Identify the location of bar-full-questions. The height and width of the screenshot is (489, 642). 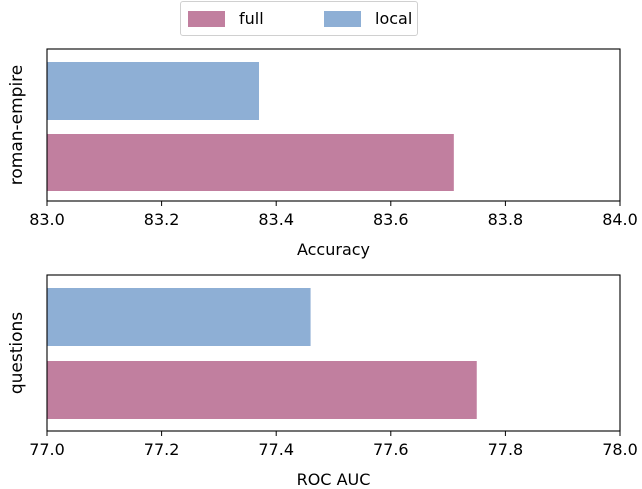
(262, 390).